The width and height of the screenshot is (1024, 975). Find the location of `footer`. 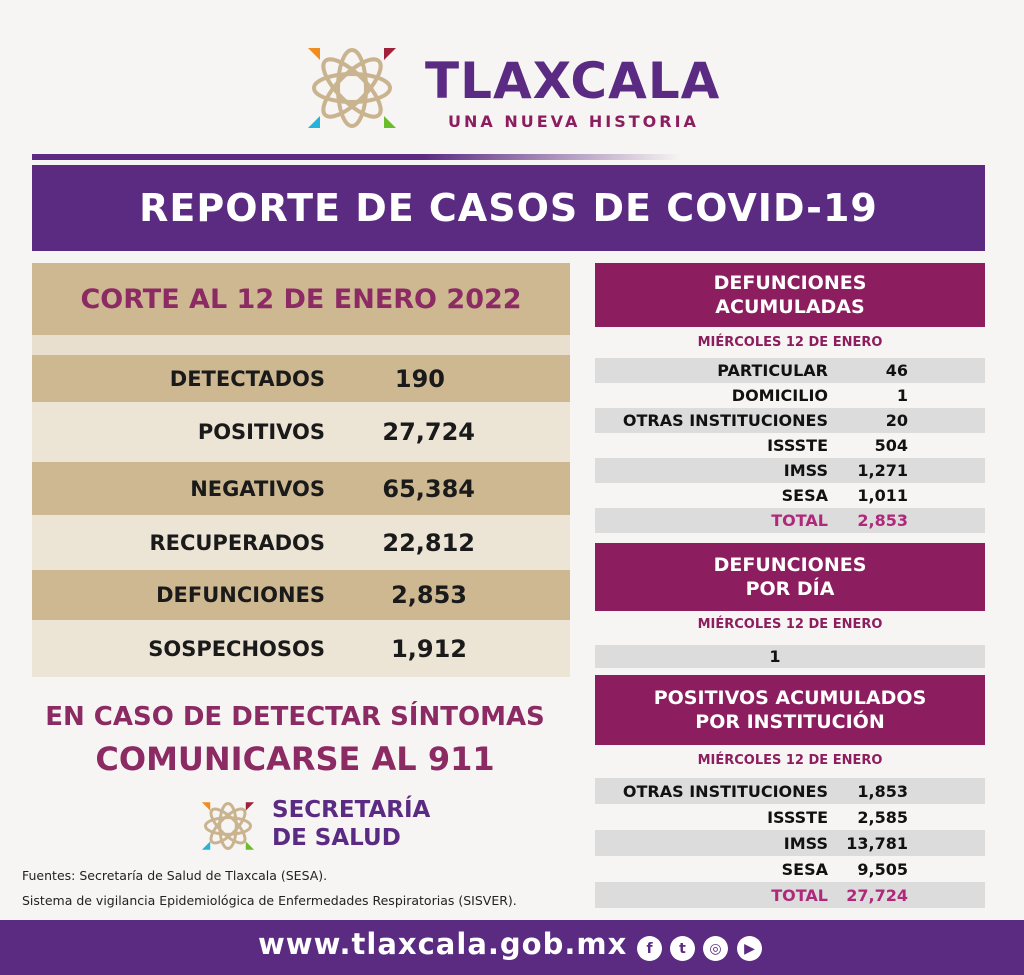

footer is located at coordinates (512, 947).